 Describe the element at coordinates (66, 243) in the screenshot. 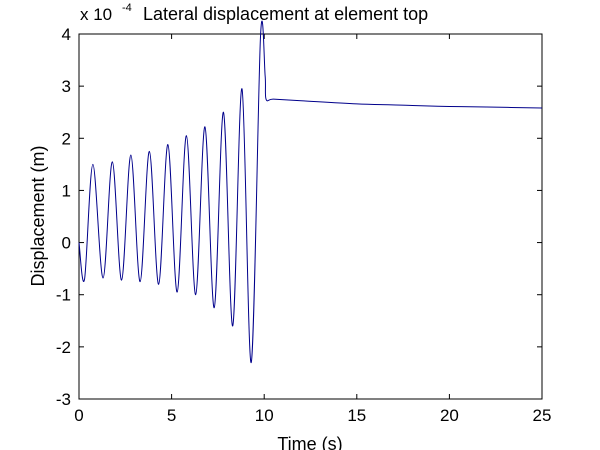

I see `y-tick-label: 0` at that location.